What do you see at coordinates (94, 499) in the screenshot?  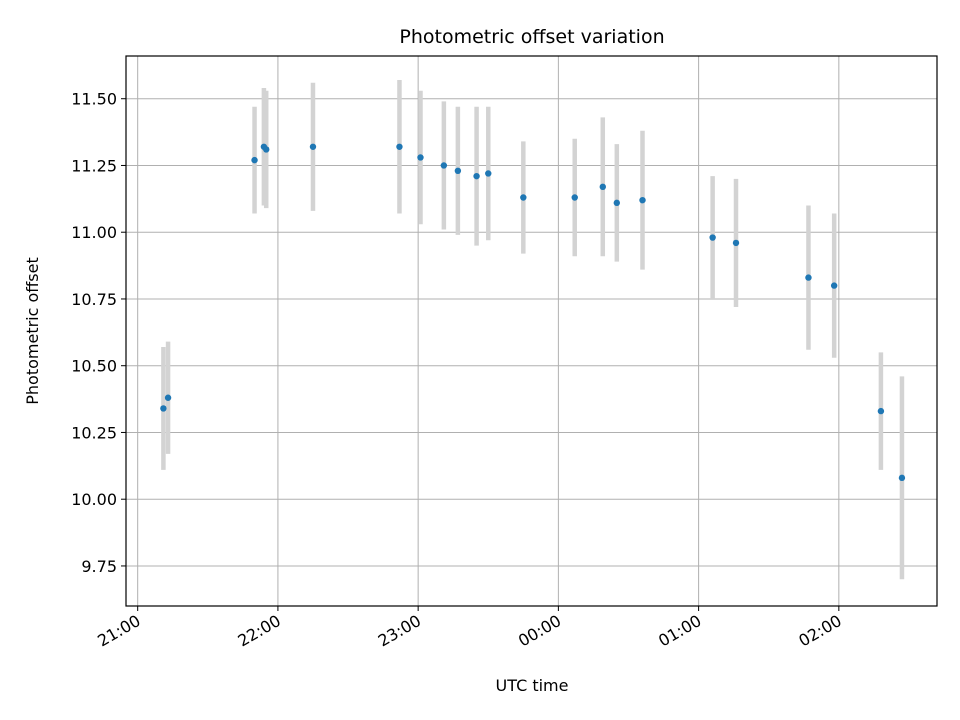 I see `y-tick-label: 10.00` at bounding box center [94, 499].